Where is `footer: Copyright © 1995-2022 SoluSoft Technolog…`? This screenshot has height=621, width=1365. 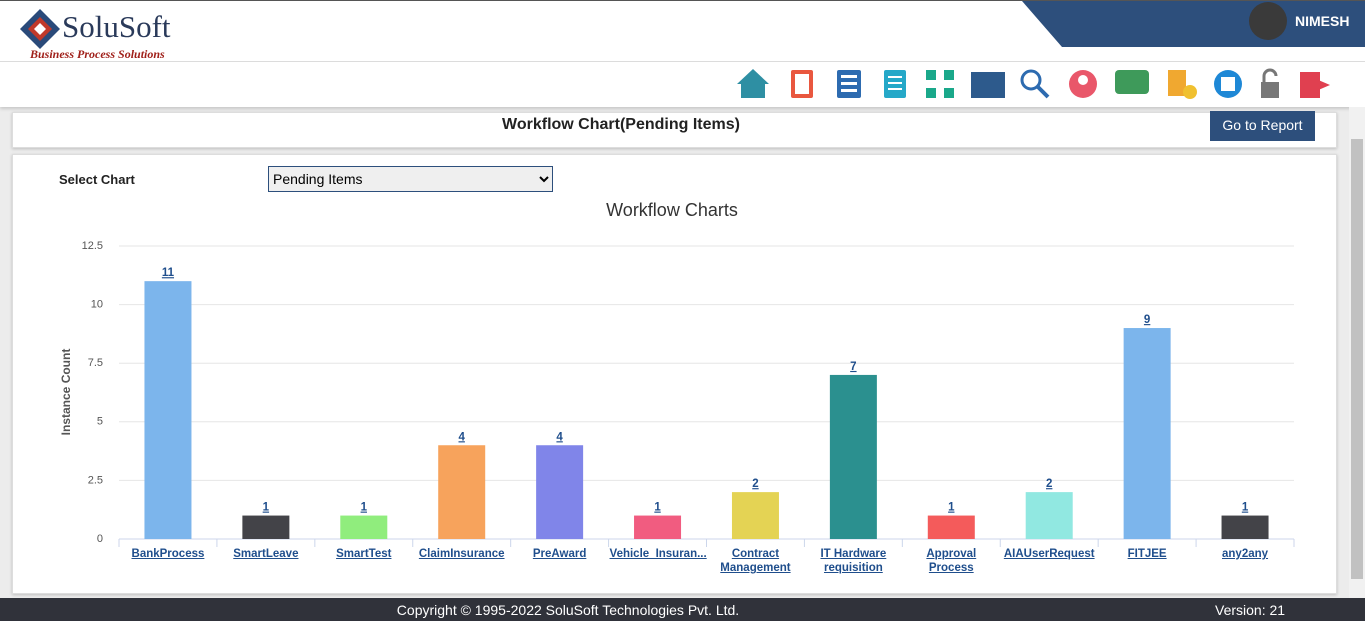 footer: Copyright © 1995-2022 SoluSoft Technolog… is located at coordinates (682, 609).